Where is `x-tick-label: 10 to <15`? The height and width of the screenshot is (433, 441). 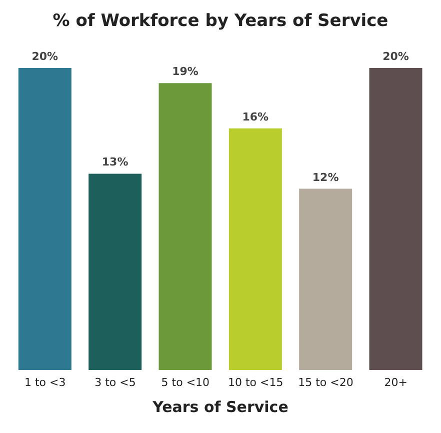
x-tick-label: 10 to <15 is located at coordinates (256, 382).